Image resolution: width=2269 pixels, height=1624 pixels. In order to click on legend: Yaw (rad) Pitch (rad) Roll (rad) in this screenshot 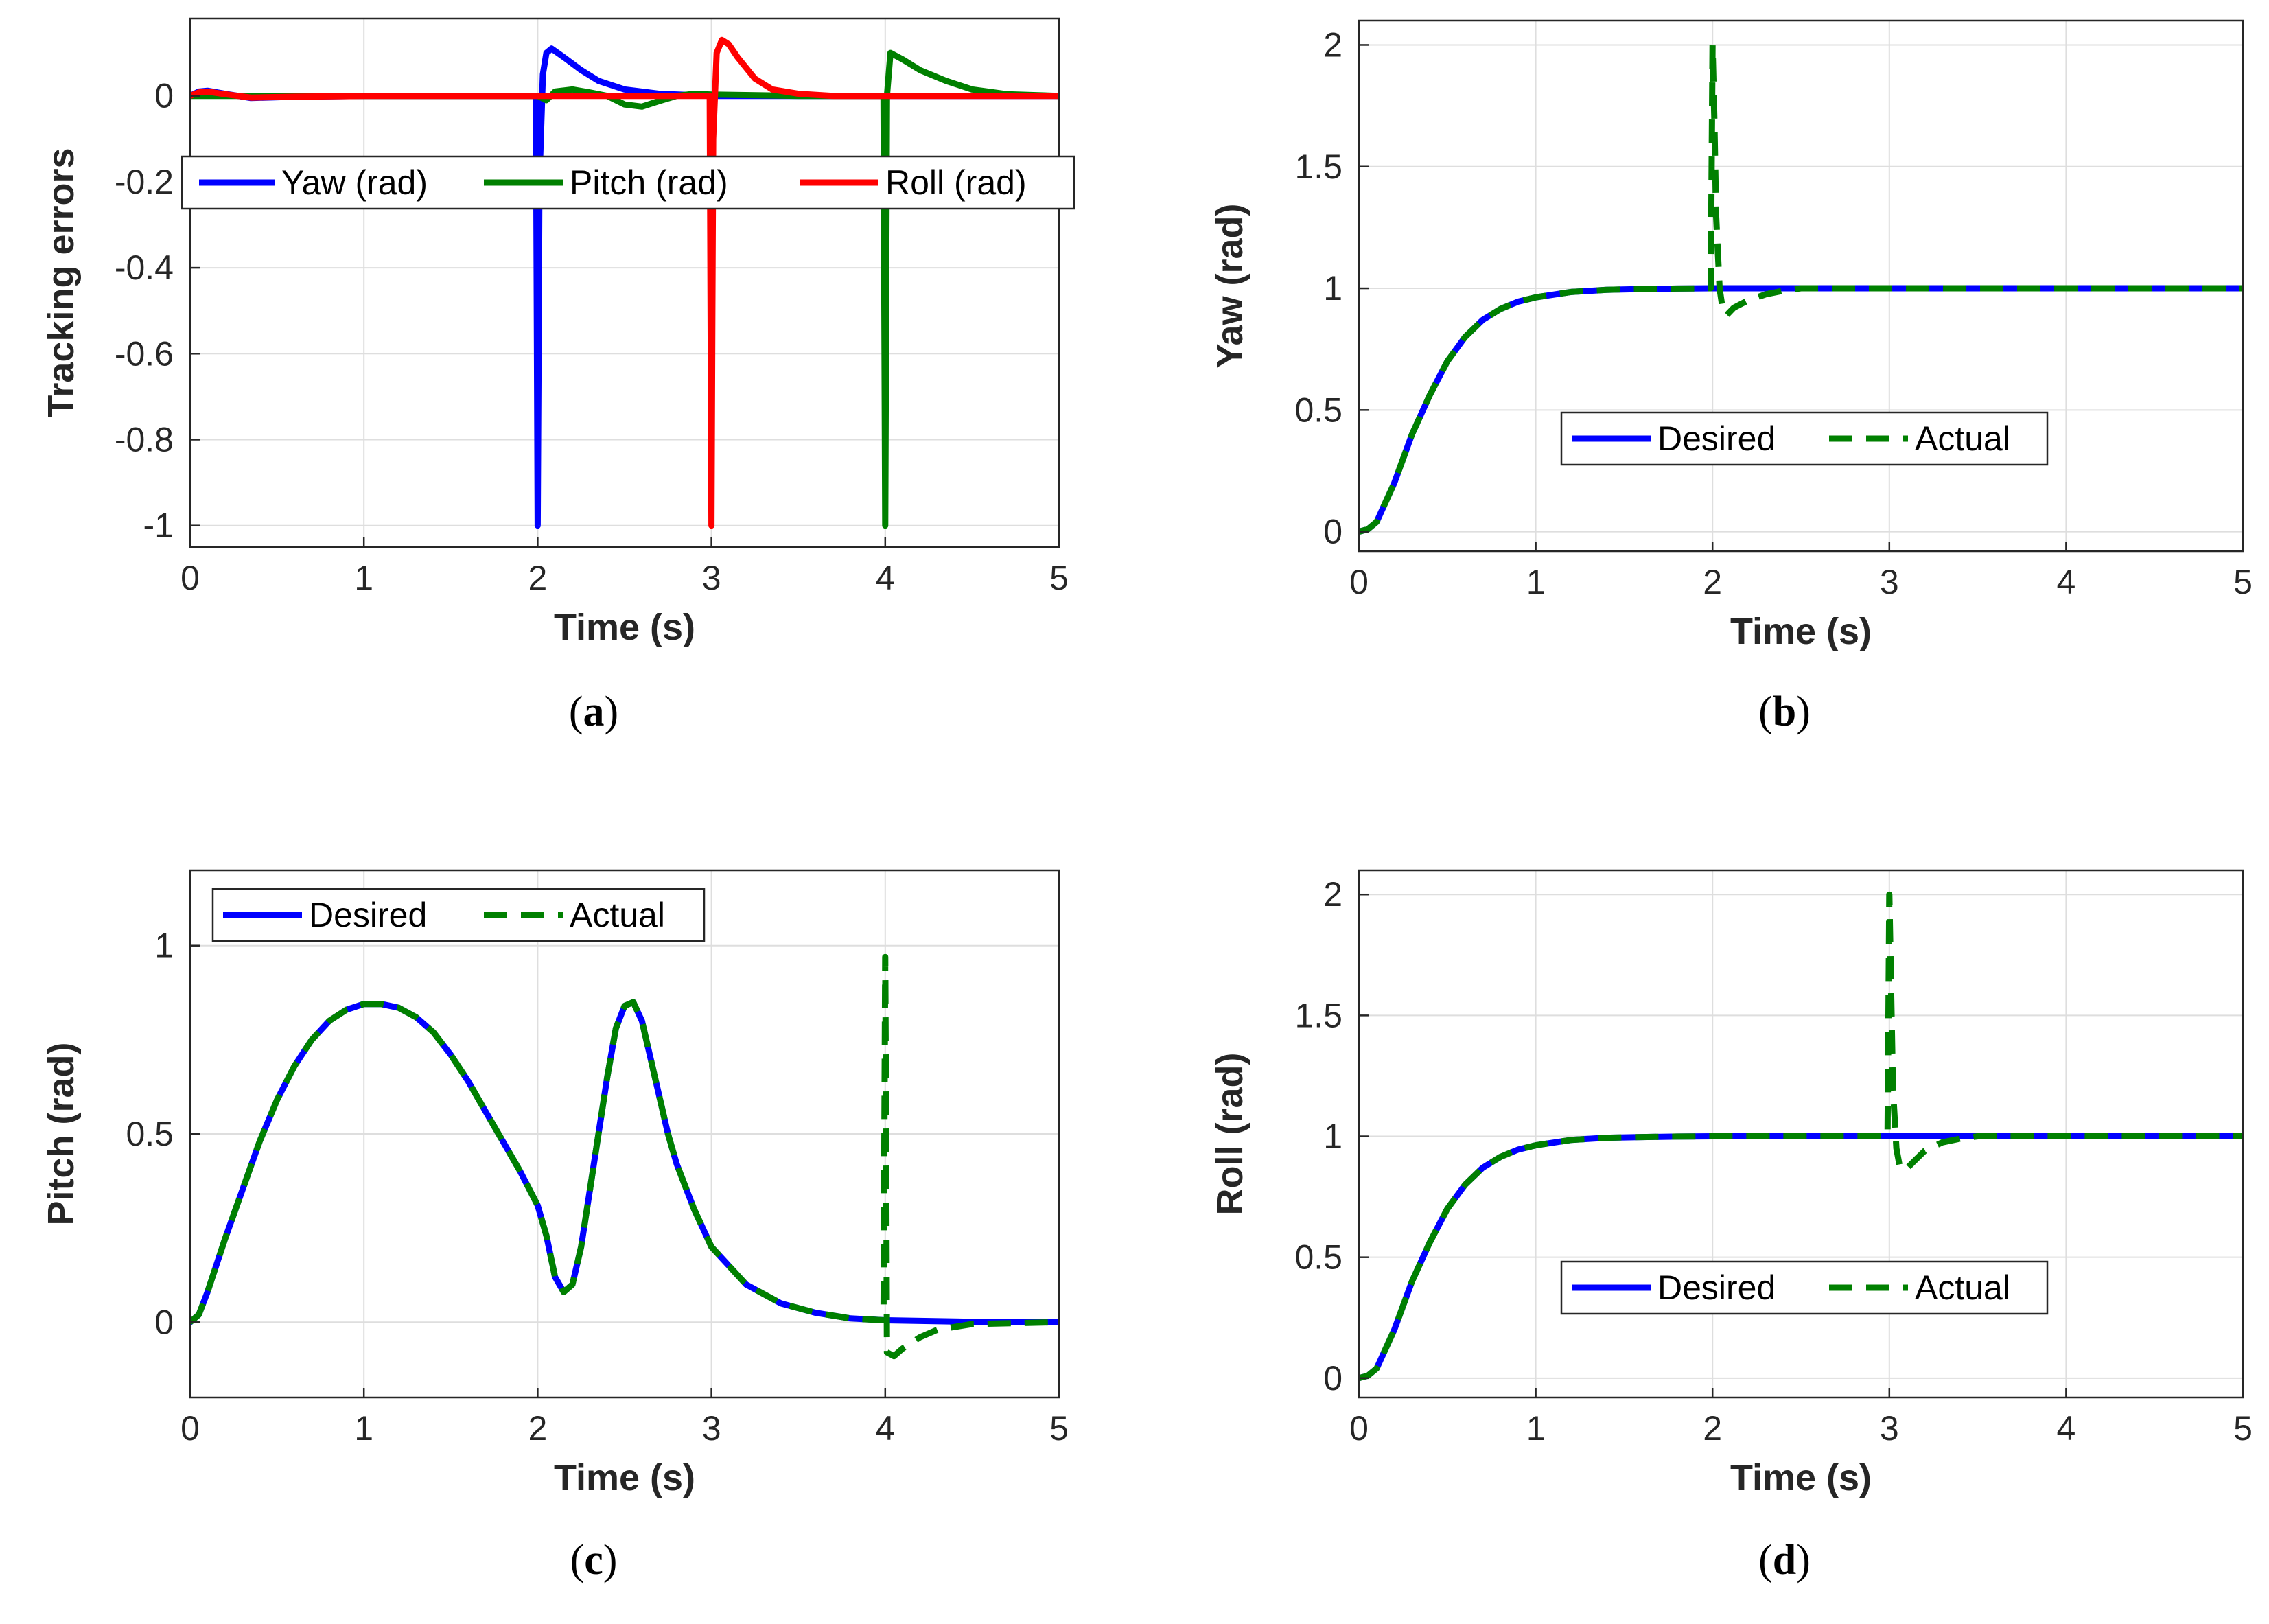, I will do `click(628, 182)`.